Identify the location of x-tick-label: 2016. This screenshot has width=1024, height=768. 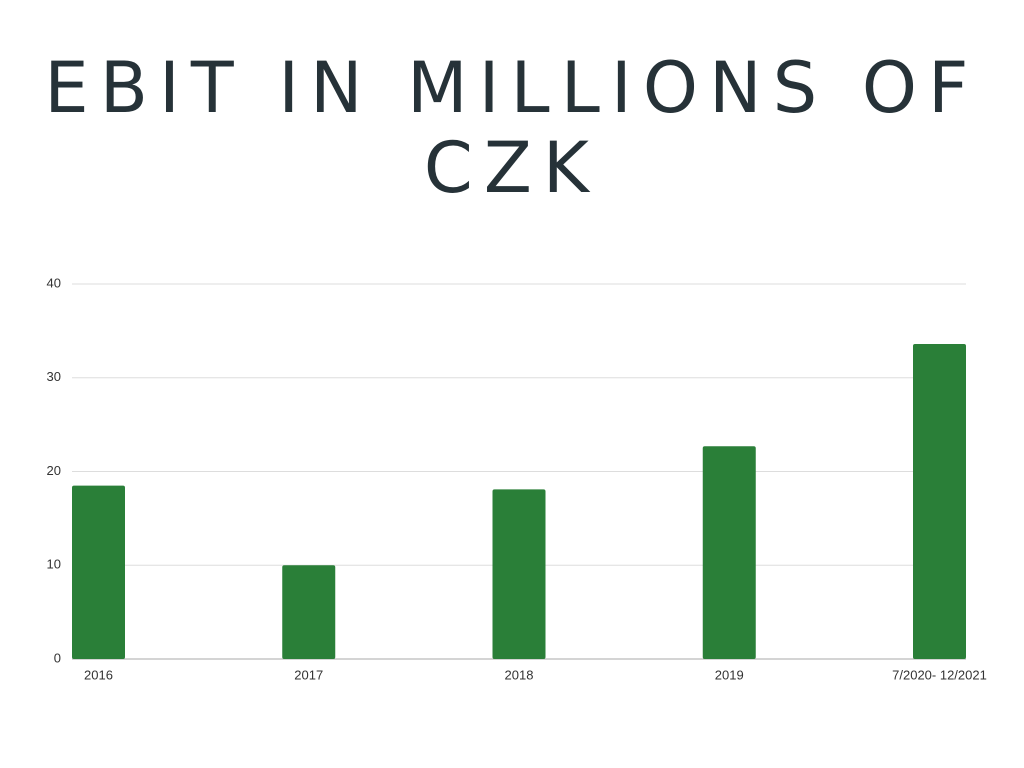
(98, 674).